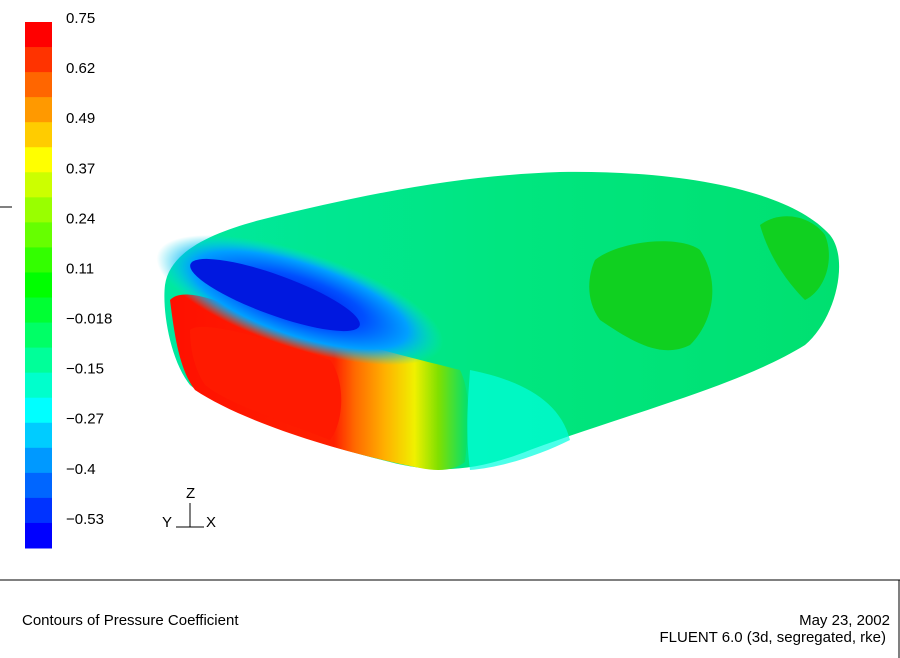 This screenshot has height=658, width=900. What do you see at coordinates (80, 118) in the screenshot?
I see `colorbar-label: 0.49` at bounding box center [80, 118].